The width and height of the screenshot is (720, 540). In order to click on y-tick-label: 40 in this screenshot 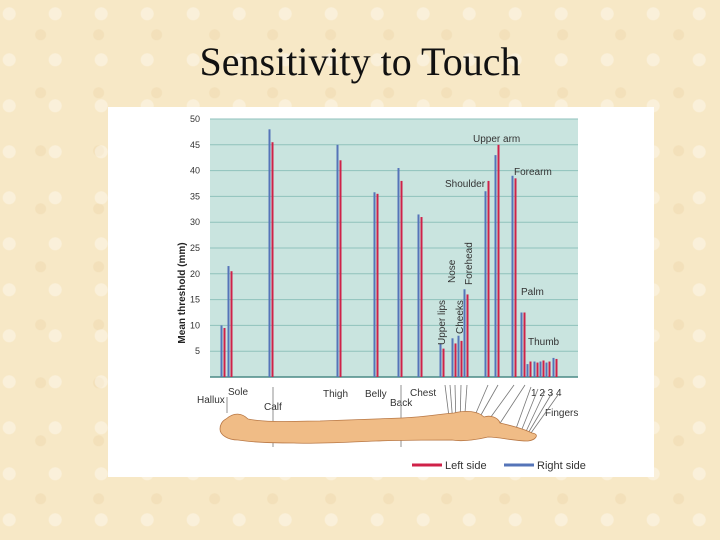, I will do `click(195, 171)`.